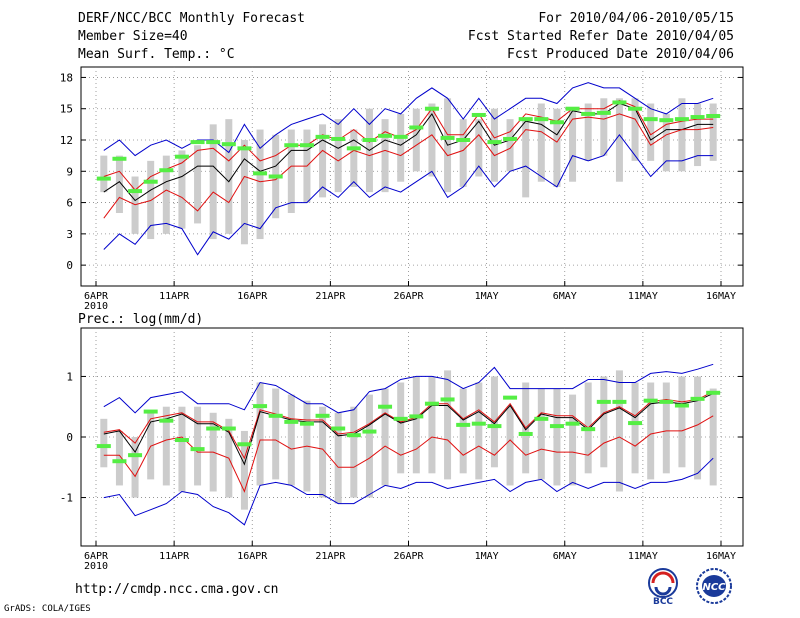 This screenshot has width=800, height=618. Describe the element at coordinates (620, 54) in the screenshot. I see `forecast-produced-date: Fcst Produced Date 2010/04/06` at that location.